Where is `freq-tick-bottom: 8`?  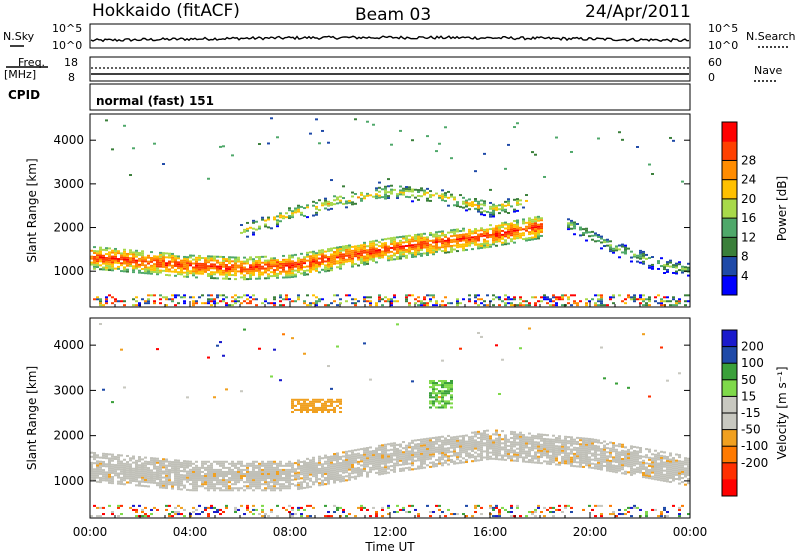
freq-tick-bottom: 8 is located at coordinates (71, 77).